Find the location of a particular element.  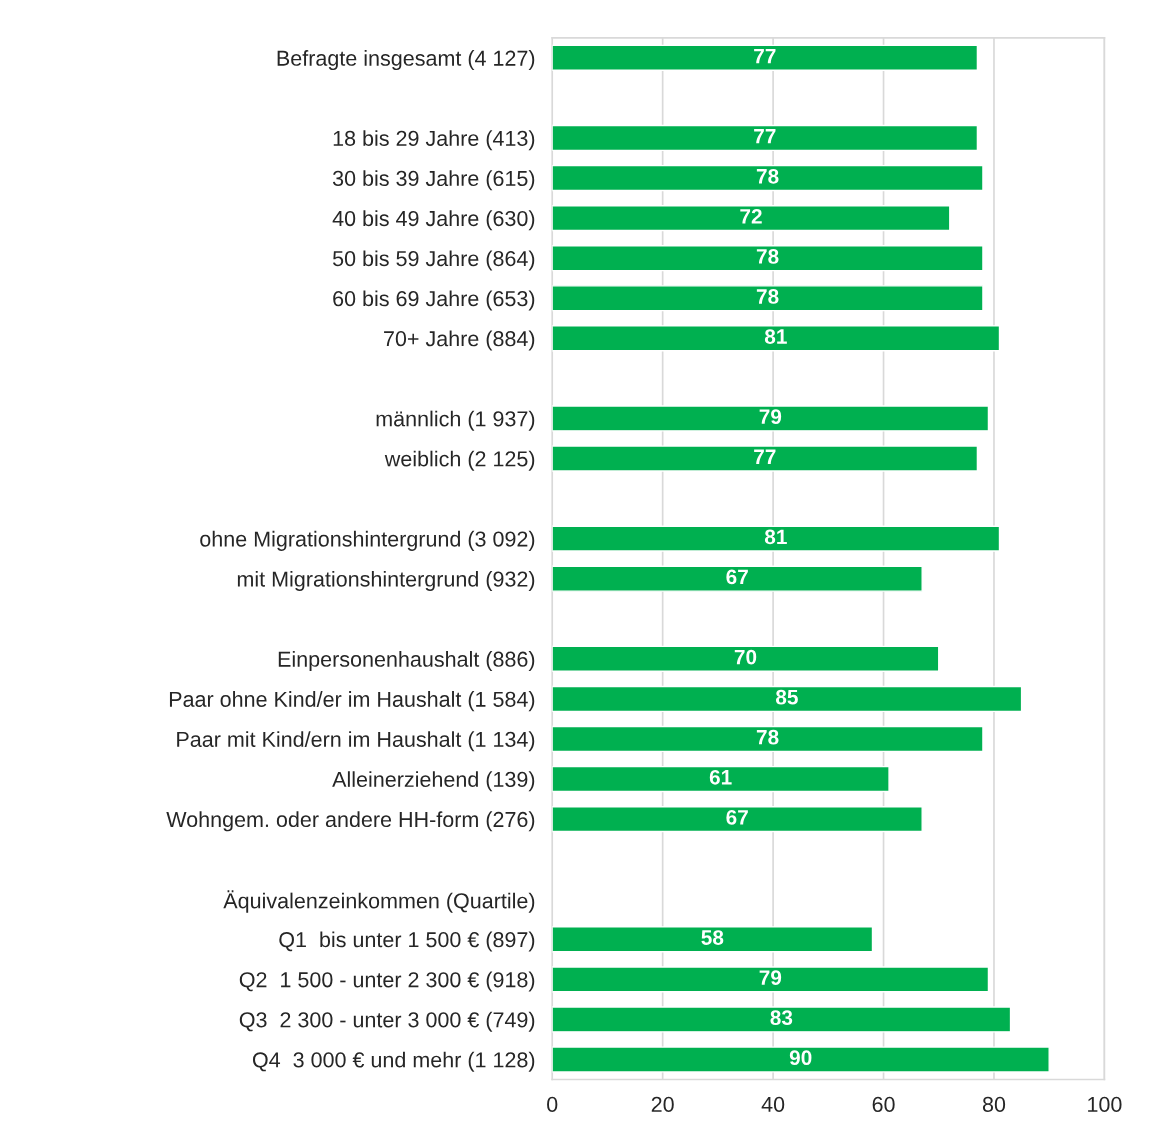

y-tick-label: Alleinerziehend (139) is located at coordinates (433, 781).